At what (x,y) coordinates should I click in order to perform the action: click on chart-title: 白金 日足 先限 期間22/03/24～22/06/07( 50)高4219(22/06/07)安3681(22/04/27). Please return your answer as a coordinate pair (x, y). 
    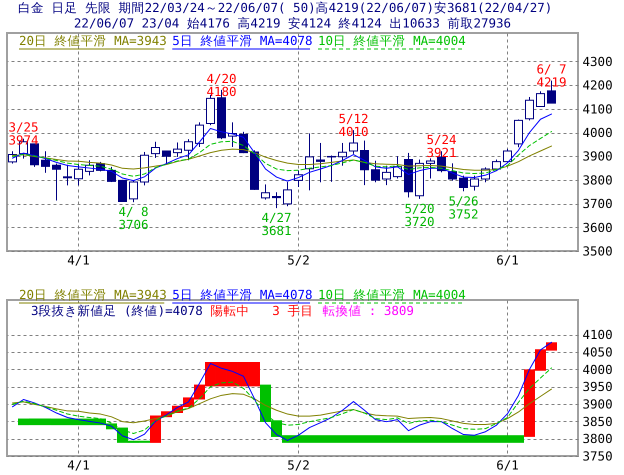
    Looking at the image, I should click on (285, 7).